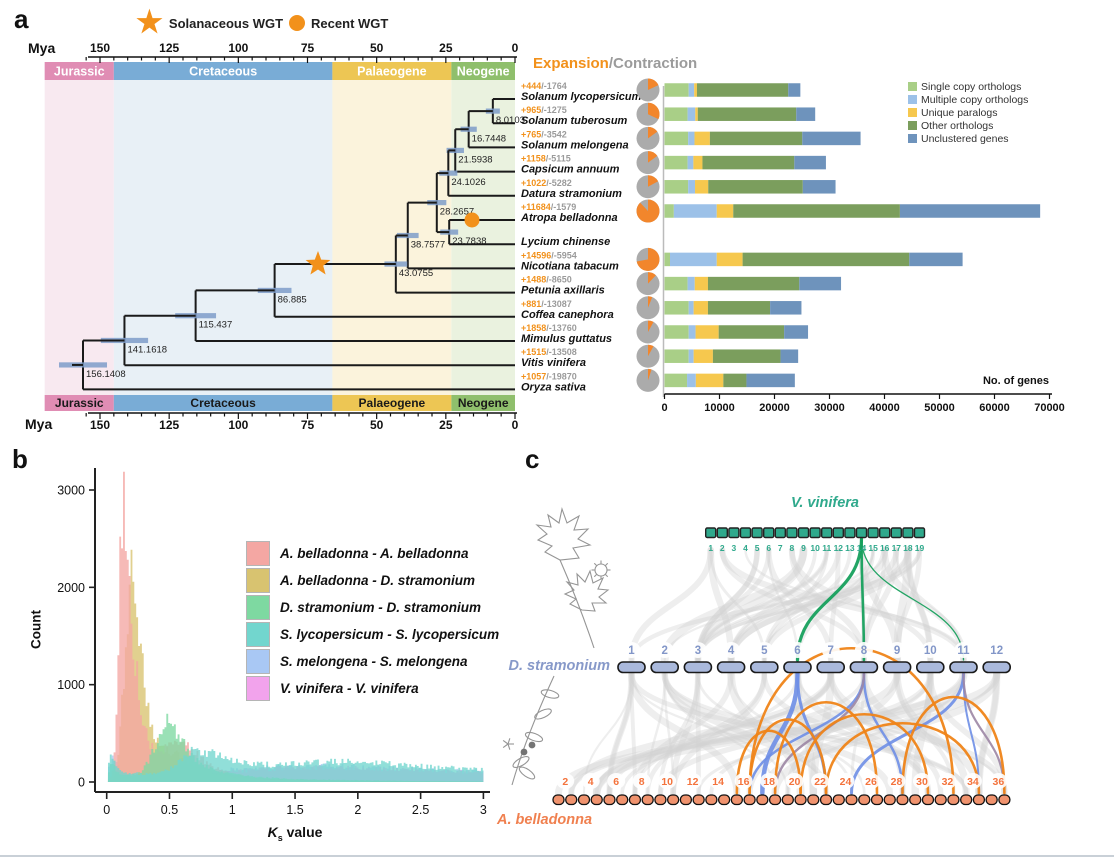 The width and height of the screenshot is (1114, 859). What do you see at coordinates (21, 19) in the screenshot?
I see `panel-a-label: a` at bounding box center [21, 19].